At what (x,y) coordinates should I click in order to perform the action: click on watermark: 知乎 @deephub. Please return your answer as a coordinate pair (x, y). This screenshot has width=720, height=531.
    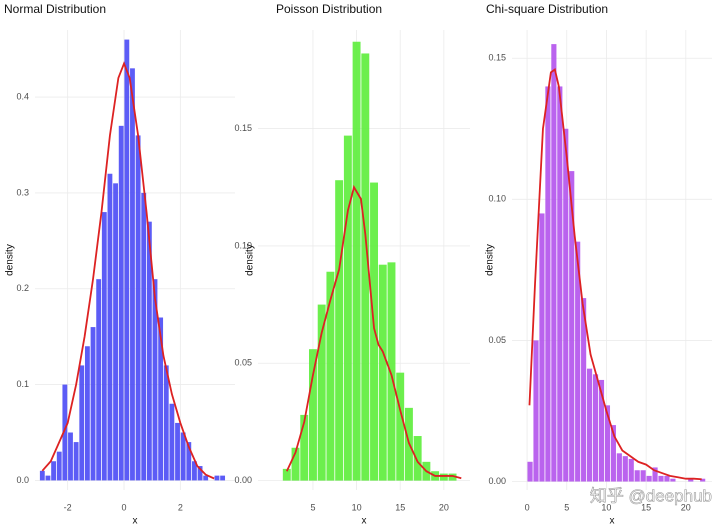
    Looking at the image, I should click on (651, 495).